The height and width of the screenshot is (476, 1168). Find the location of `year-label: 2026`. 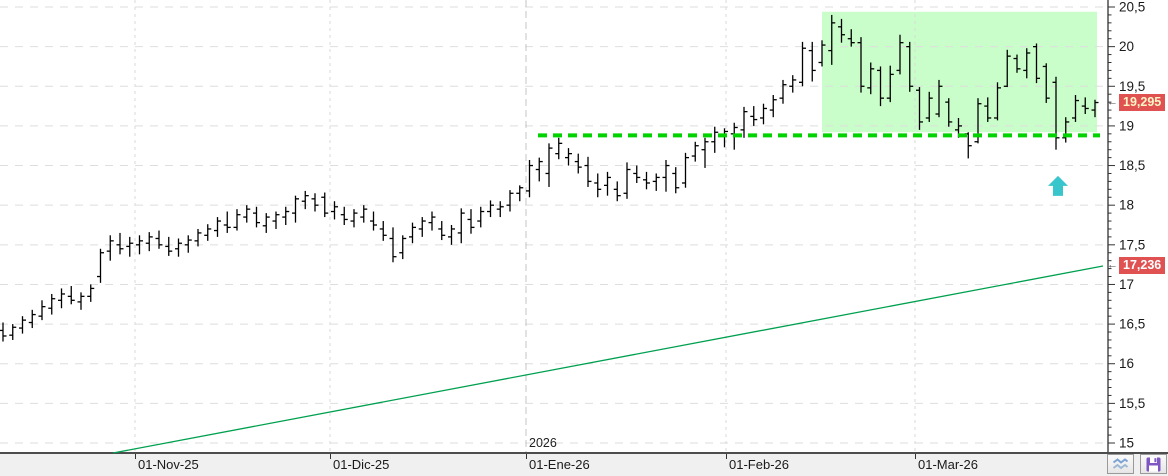

year-label: 2026 is located at coordinates (543, 443).